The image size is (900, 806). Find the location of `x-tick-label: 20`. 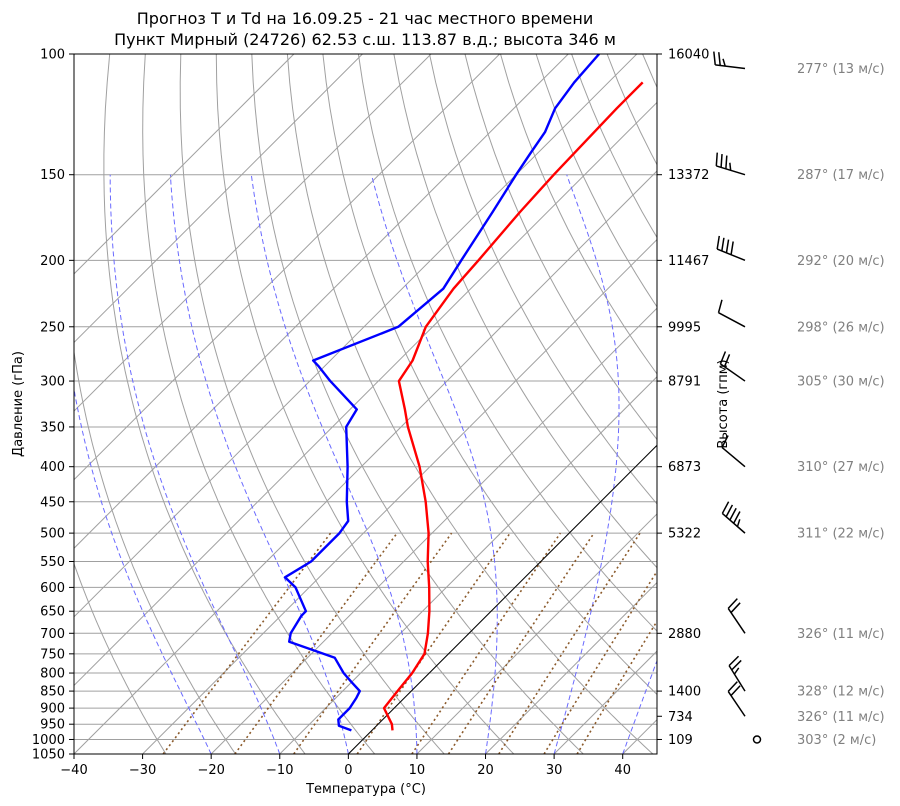

x-tick-label: 20 is located at coordinates (485, 770).